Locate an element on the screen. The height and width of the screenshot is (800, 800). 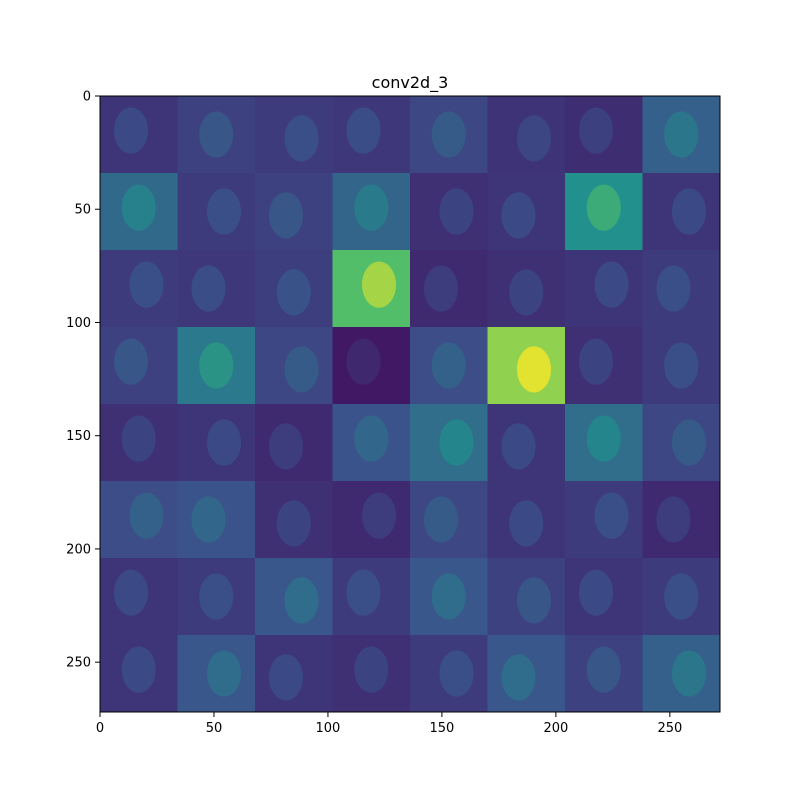
y-tick-label: 50 is located at coordinates (82, 210).